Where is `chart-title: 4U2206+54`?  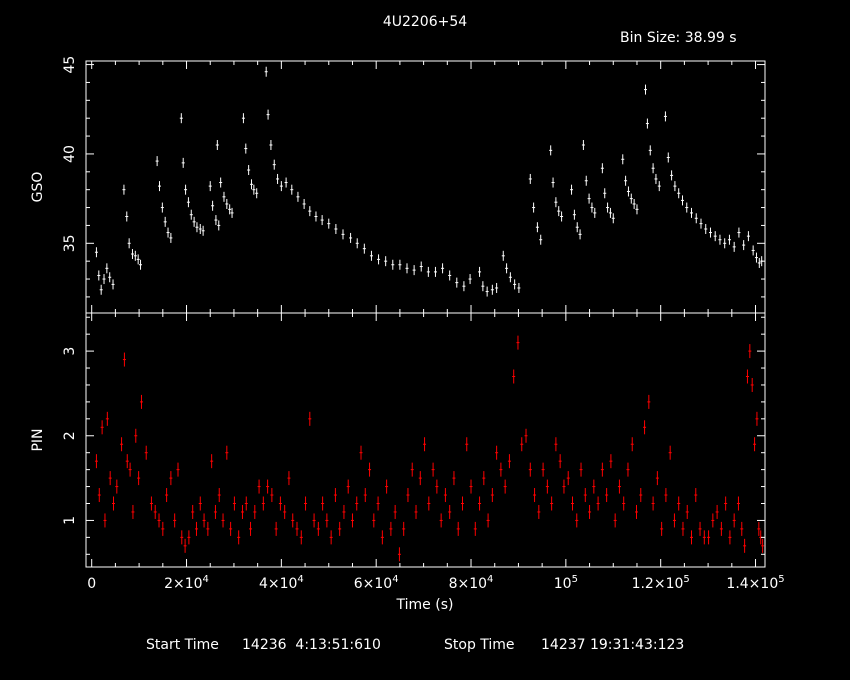
chart-title: 4U2206+54 is located at coordinates (425, 22).